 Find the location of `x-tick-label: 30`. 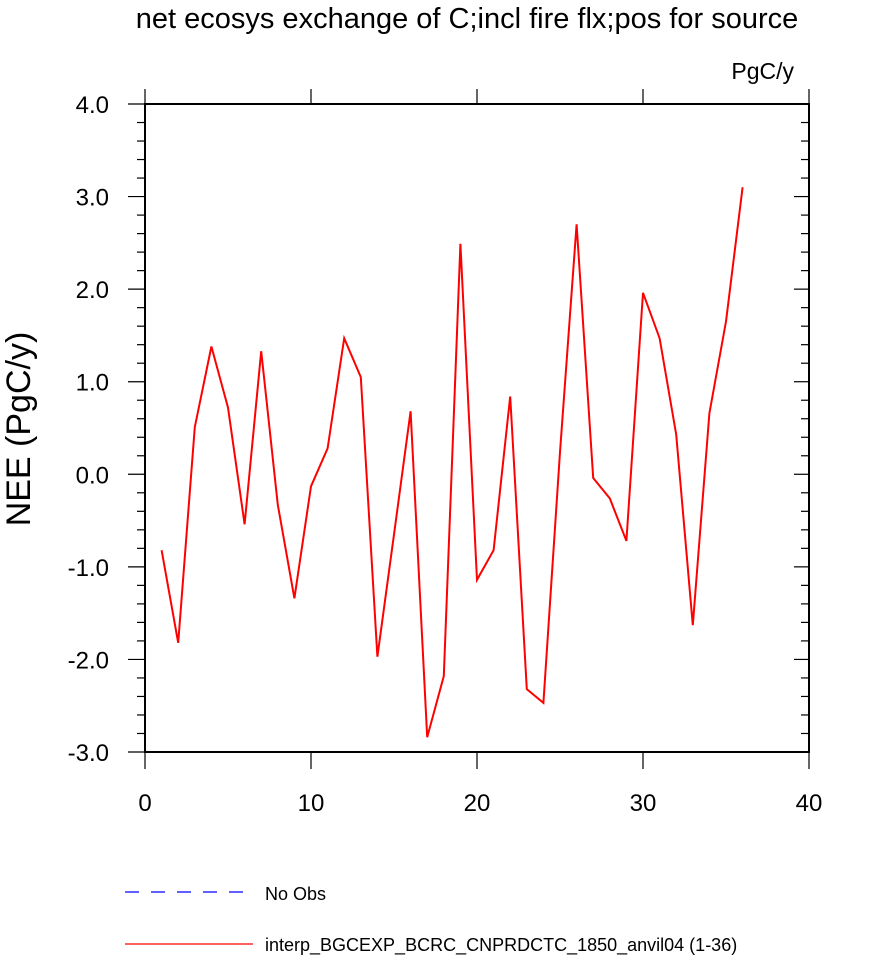

x-tick-label: 30 is located at coordinates (643, 803).